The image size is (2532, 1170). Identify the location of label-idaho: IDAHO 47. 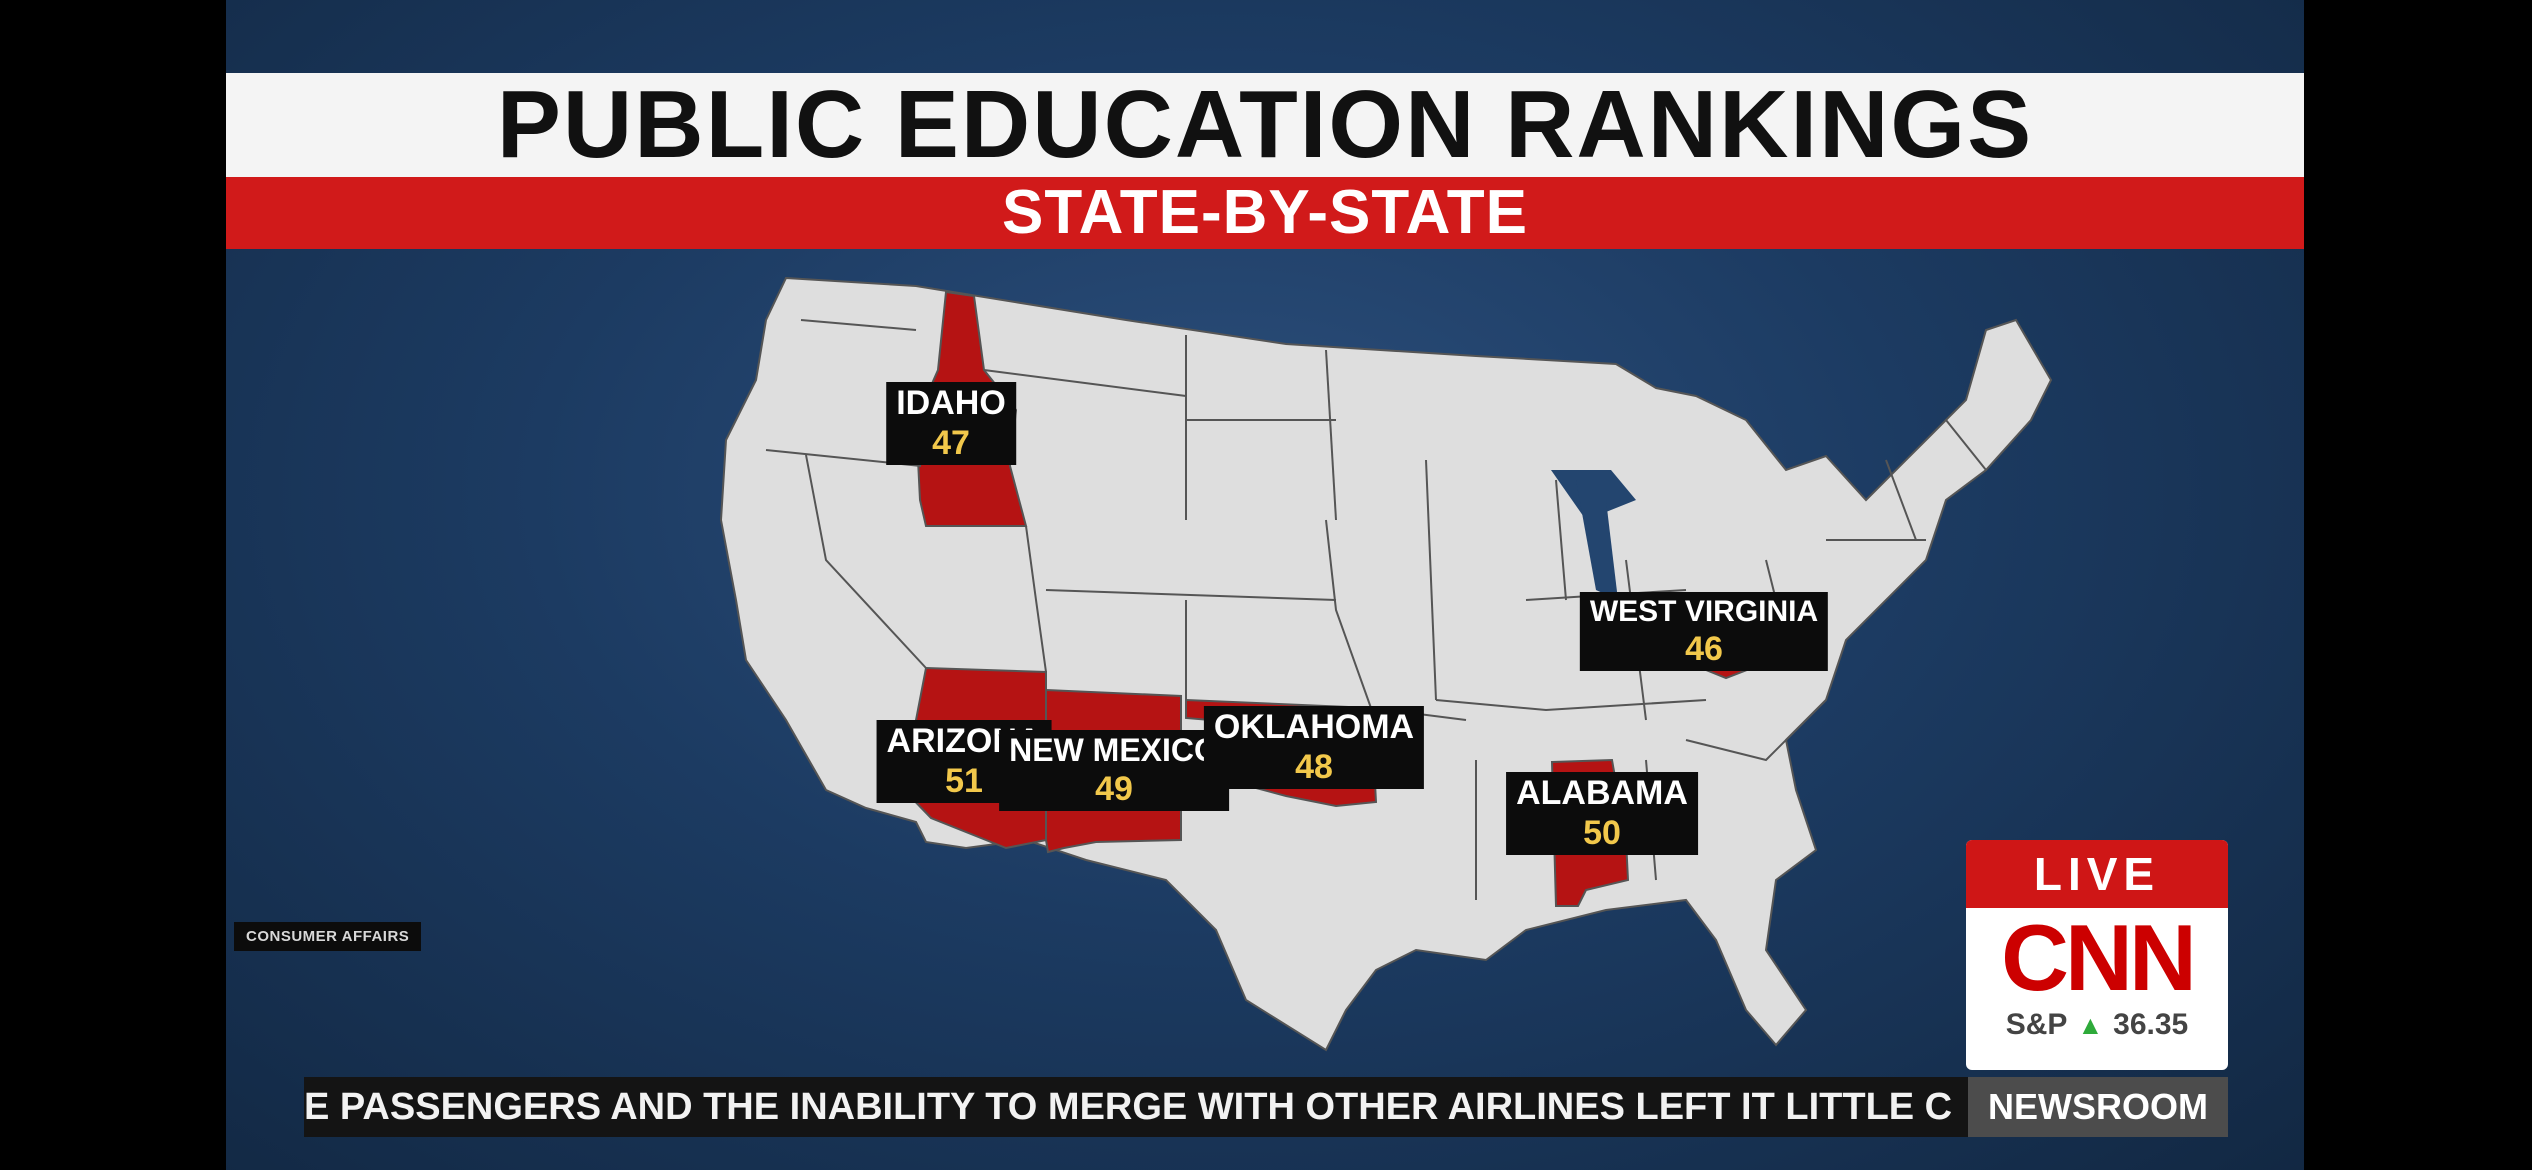
(951, 424).